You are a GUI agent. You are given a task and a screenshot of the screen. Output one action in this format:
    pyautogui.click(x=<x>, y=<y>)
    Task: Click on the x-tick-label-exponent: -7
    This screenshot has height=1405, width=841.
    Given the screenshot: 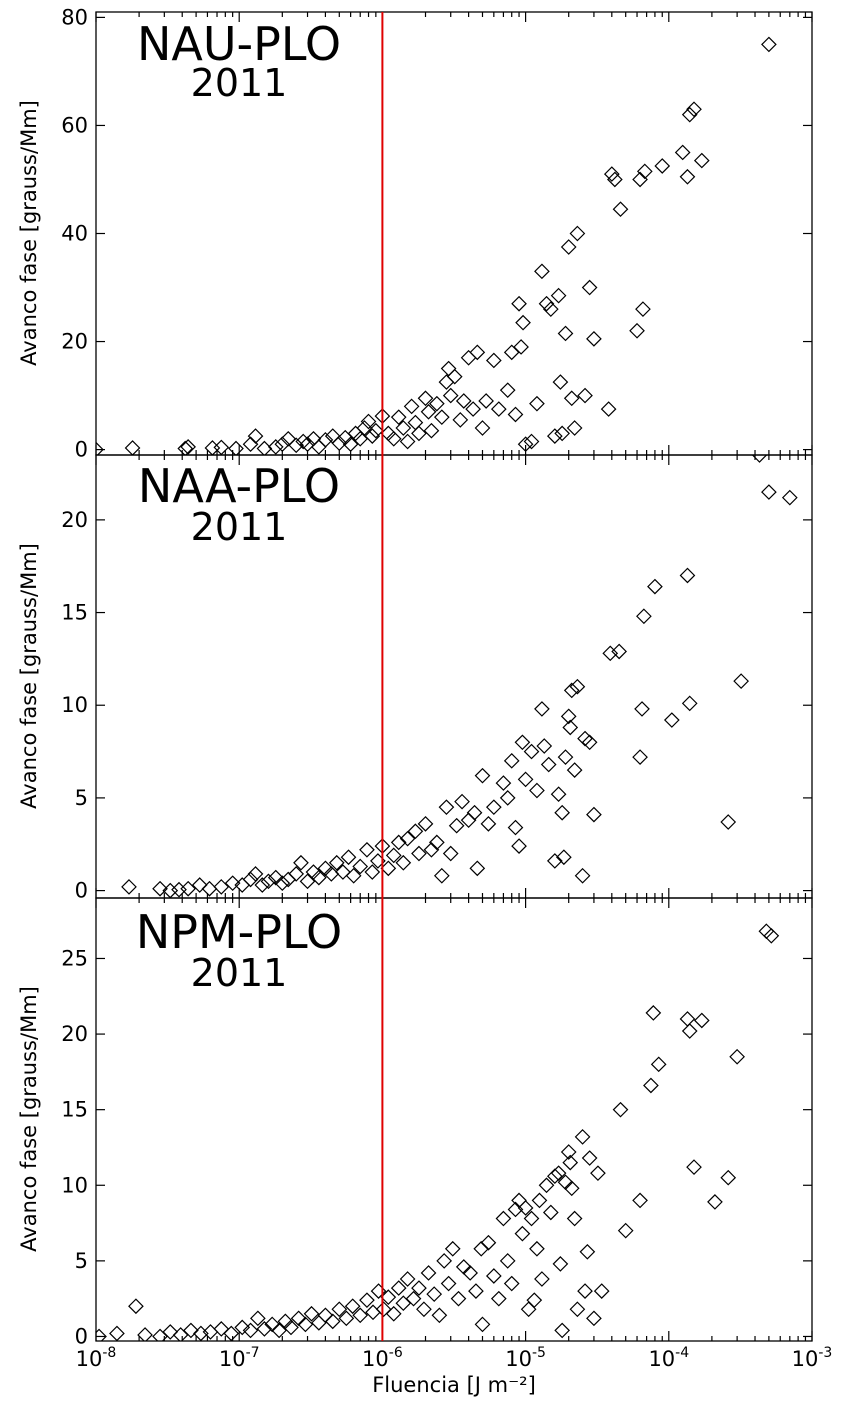 What is the action you would take?
    pyautogui.click(x=253, y=1353)
    